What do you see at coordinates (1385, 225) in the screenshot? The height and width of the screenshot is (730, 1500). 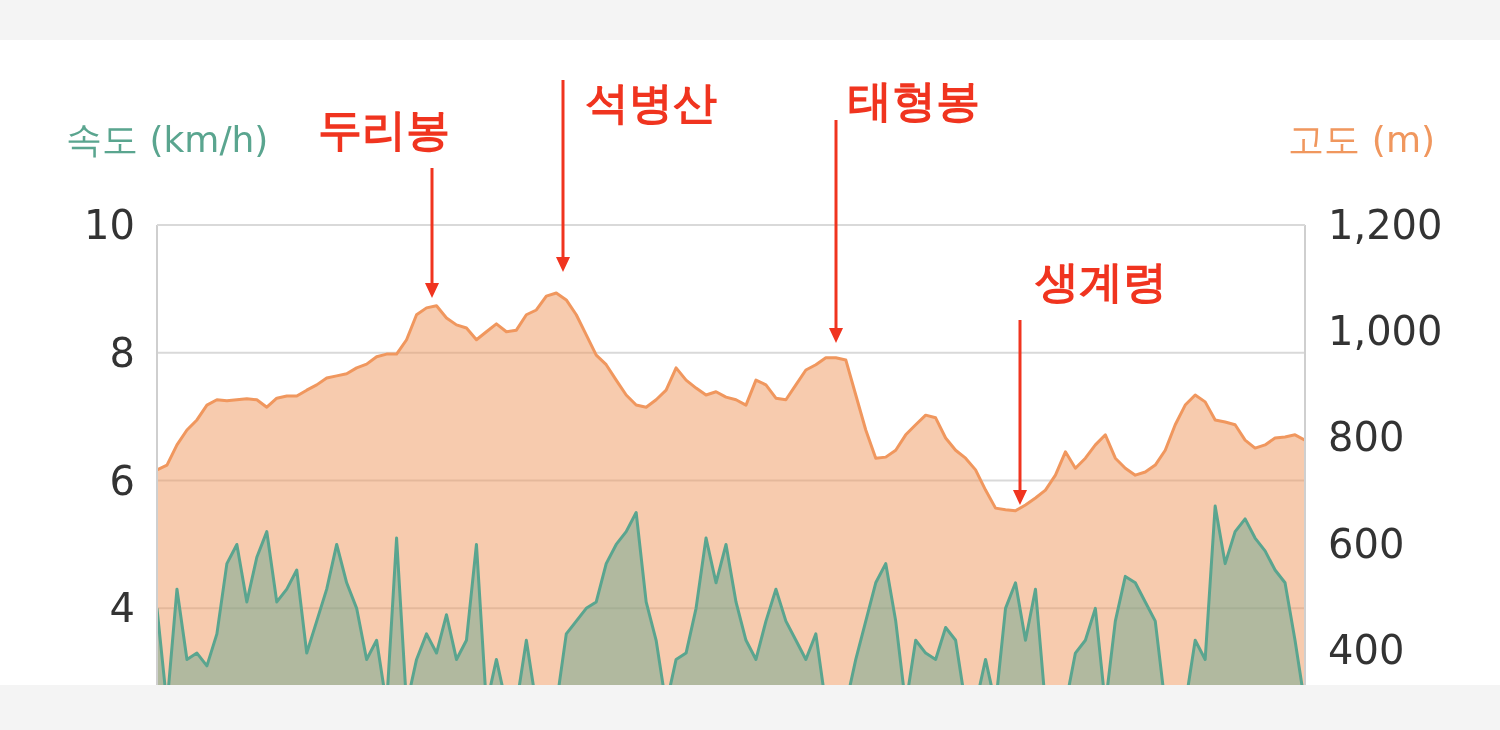 I see `y2-tick-label: 1,200` at bounding box center [1385, 225].